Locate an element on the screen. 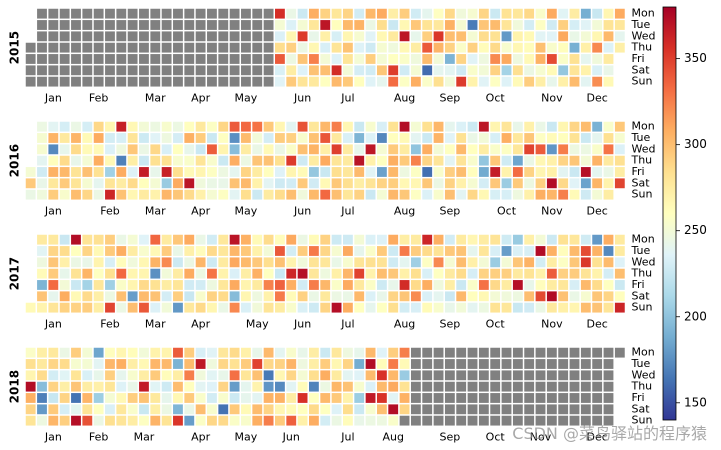 The width and height of the screenshot is (721, 450). month-label: Jul is located at coordinates (347, 210).